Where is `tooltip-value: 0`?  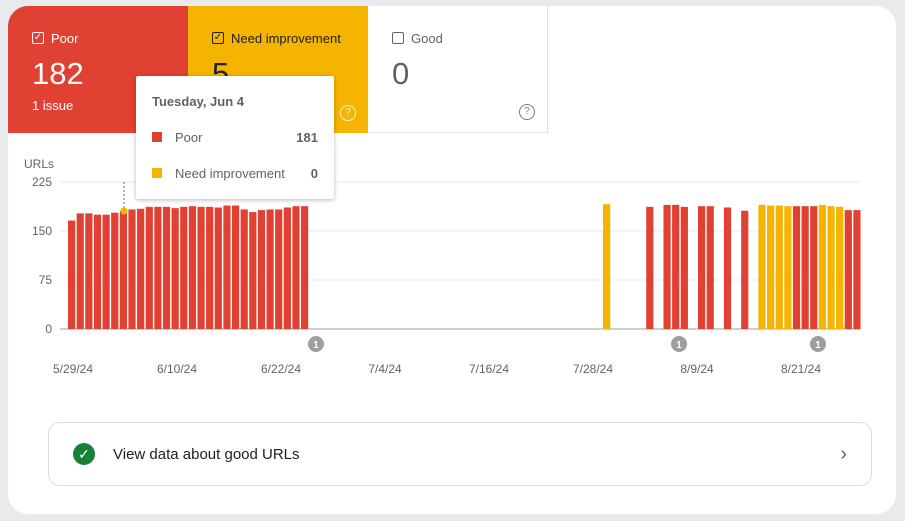
tooltip-value: 0 is located at coordinates (314, 173).